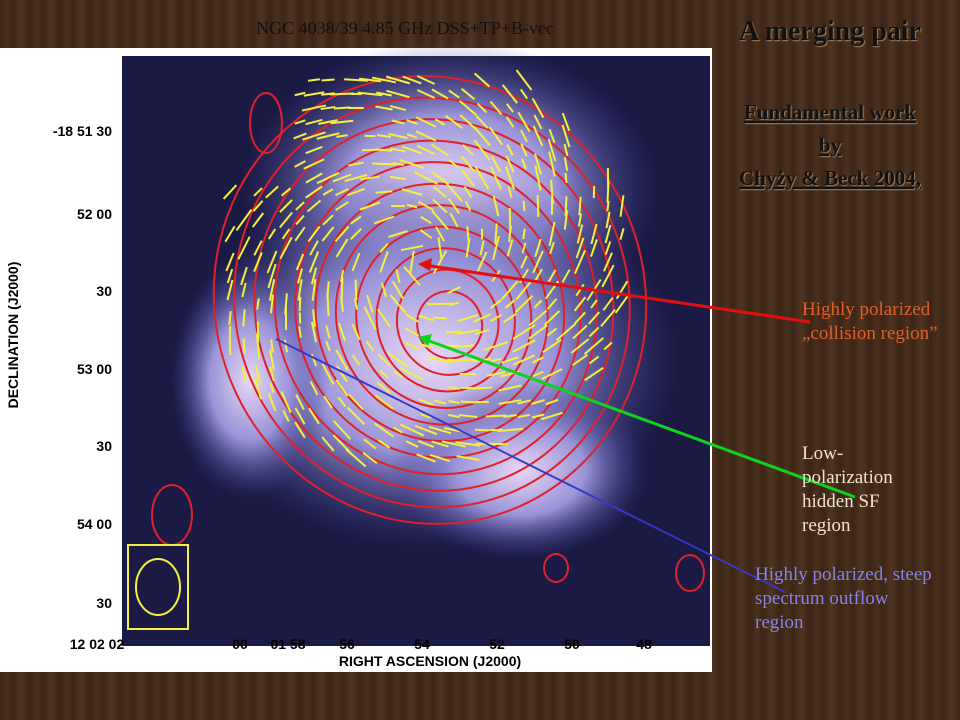  What do you see at coordinates (441, 315) in the screenshot?
I see `contour` at bounding box center [441, 315].